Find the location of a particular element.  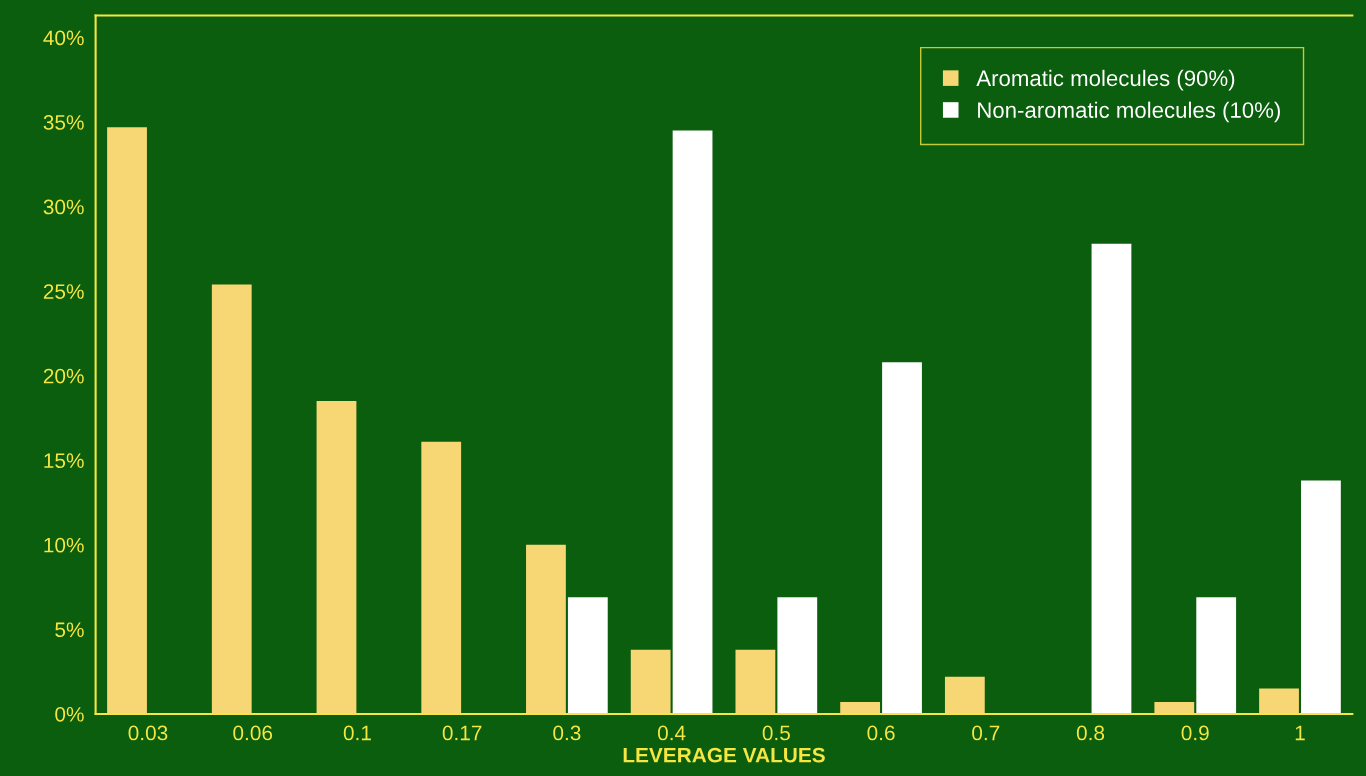

x-tick-label: 0.9 is located at coordinates (1195, 733).